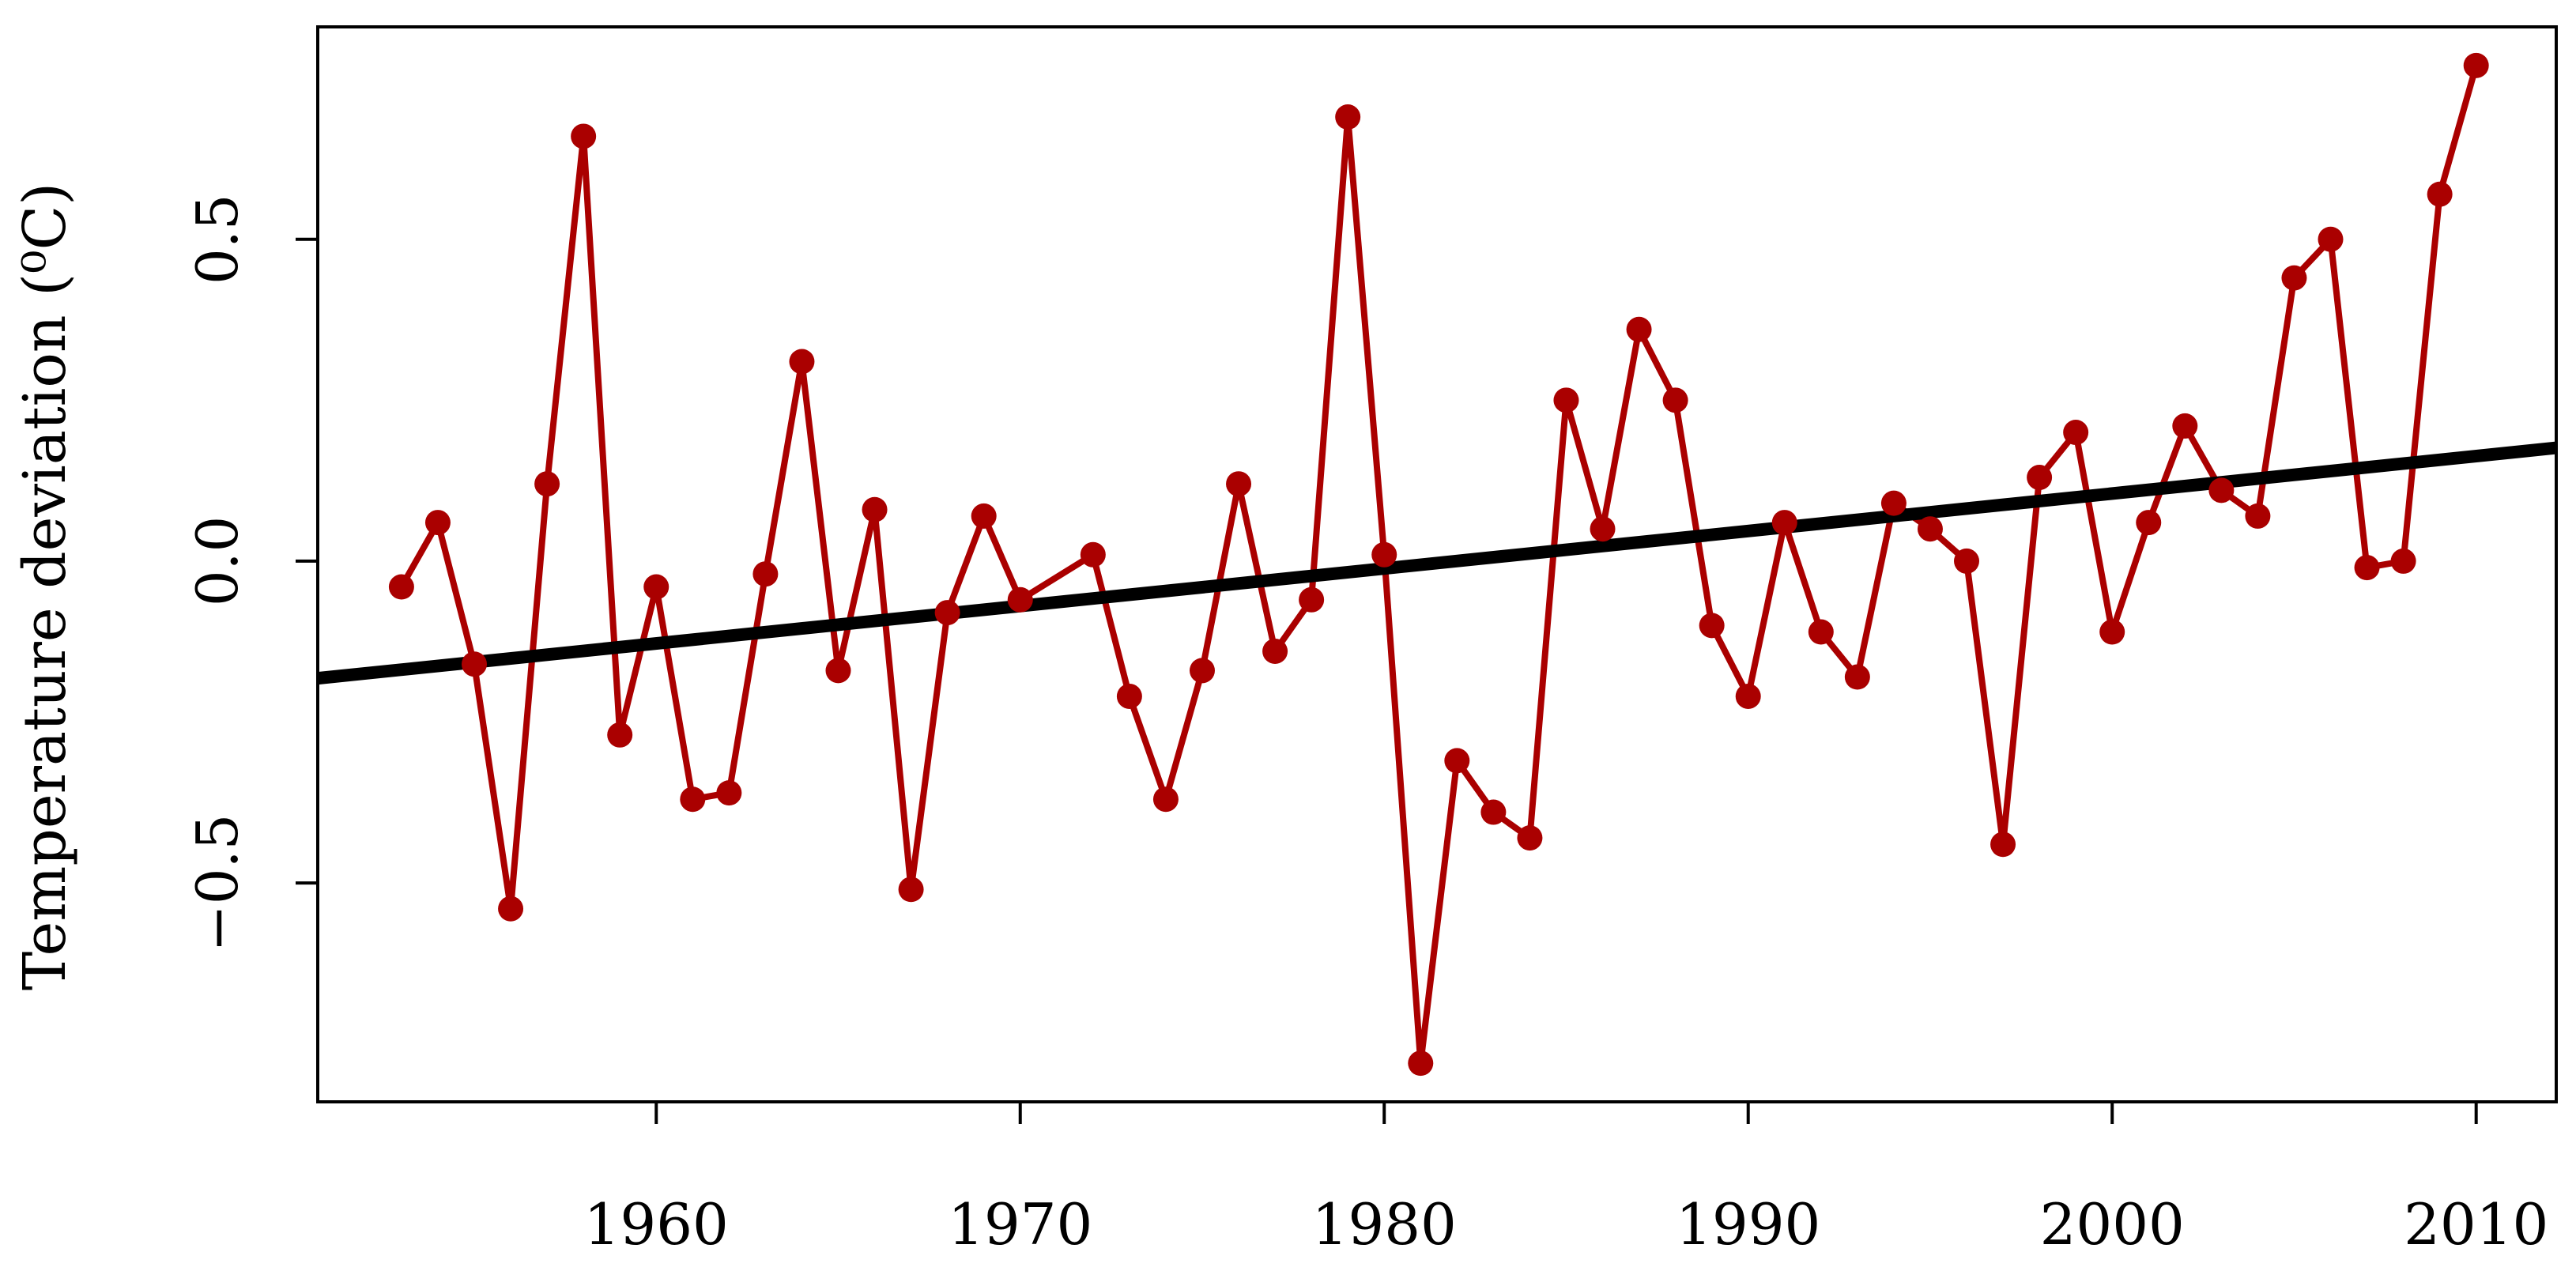 This screenshot has height=1286, width=2576. I want to click on y-axis: −0.5 0.0 0.5, so click(251, 573).